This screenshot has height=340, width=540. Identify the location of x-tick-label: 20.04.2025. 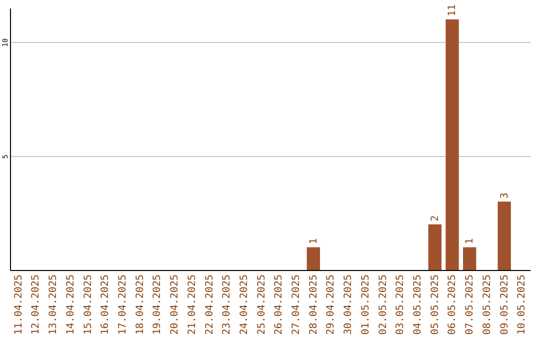
(175, 304).